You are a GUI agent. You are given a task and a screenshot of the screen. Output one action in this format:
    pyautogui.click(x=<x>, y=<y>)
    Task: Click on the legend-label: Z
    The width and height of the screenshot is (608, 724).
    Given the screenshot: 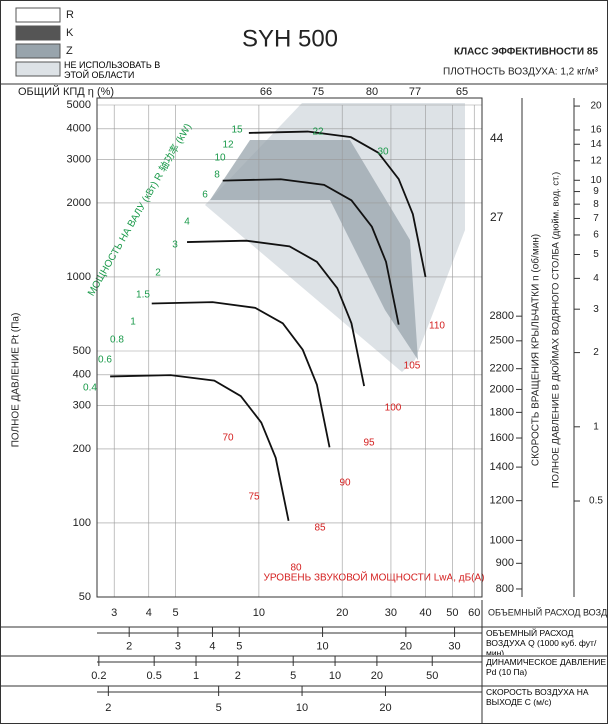 What is the action you would take?
    pyautogui.click(x=69, y=51)
    